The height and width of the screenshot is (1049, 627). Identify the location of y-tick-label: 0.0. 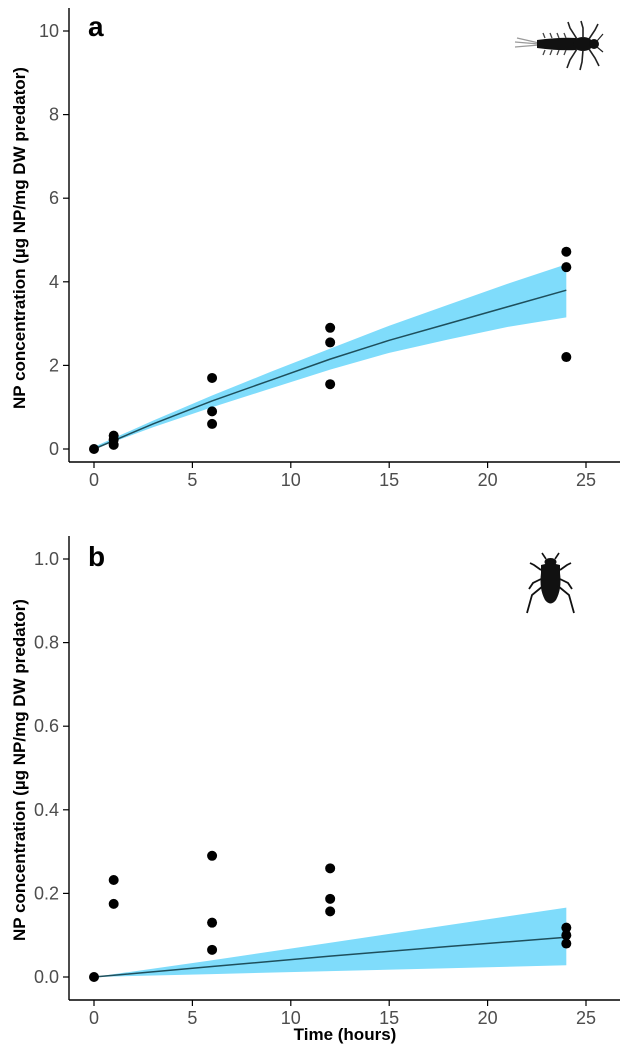
(46, 977).